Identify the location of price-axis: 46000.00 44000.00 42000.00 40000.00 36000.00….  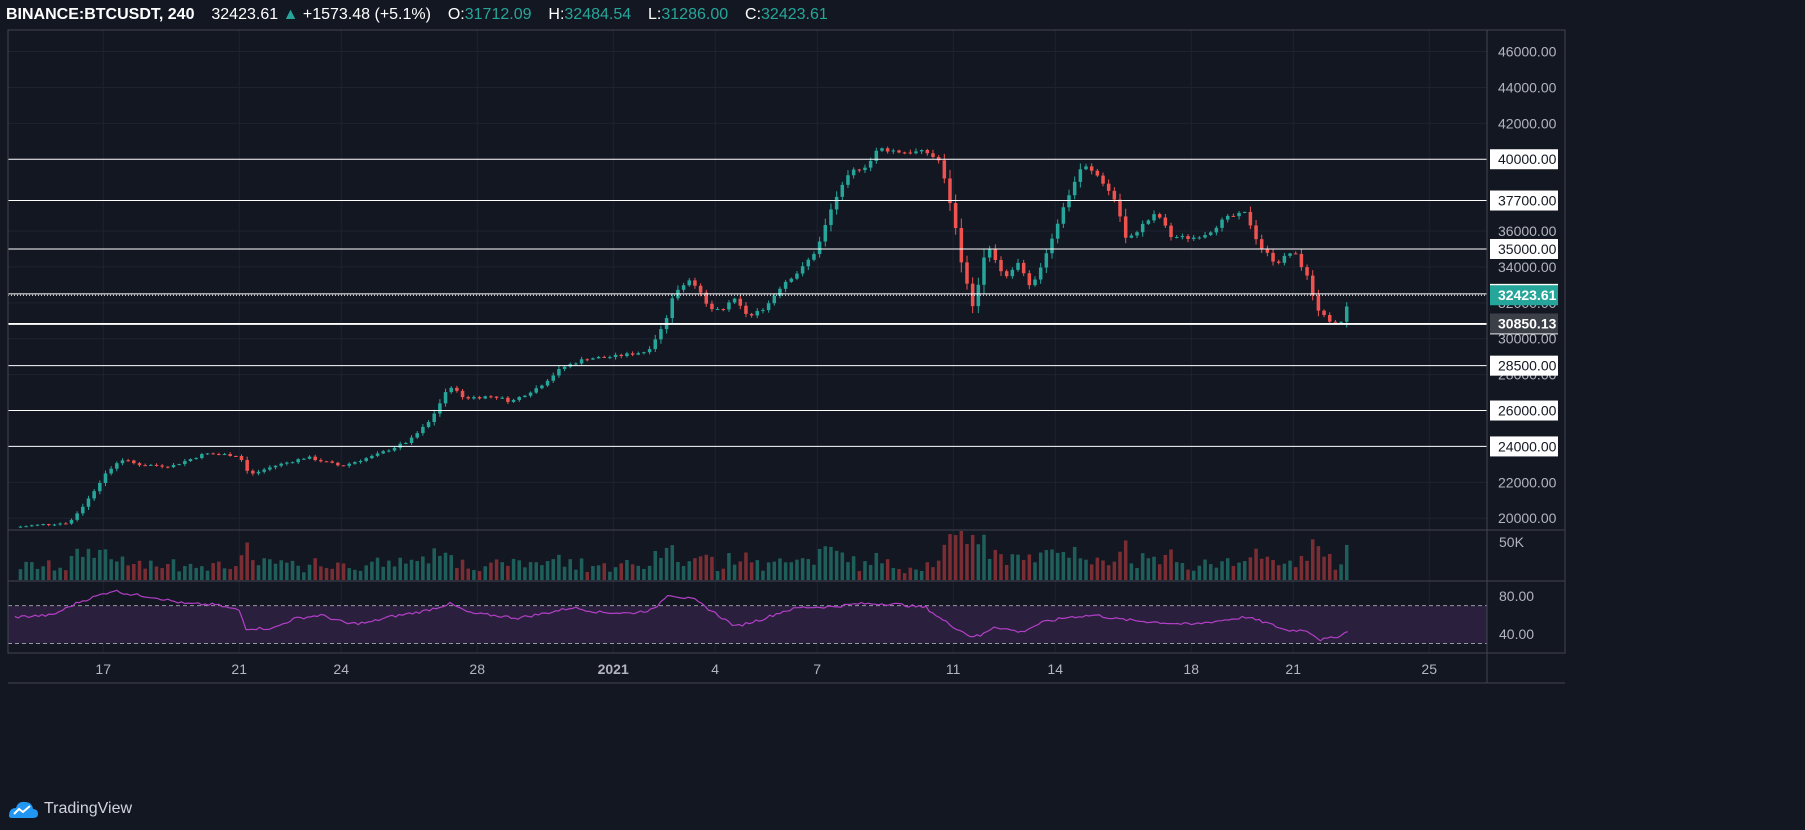
(1524, 285).